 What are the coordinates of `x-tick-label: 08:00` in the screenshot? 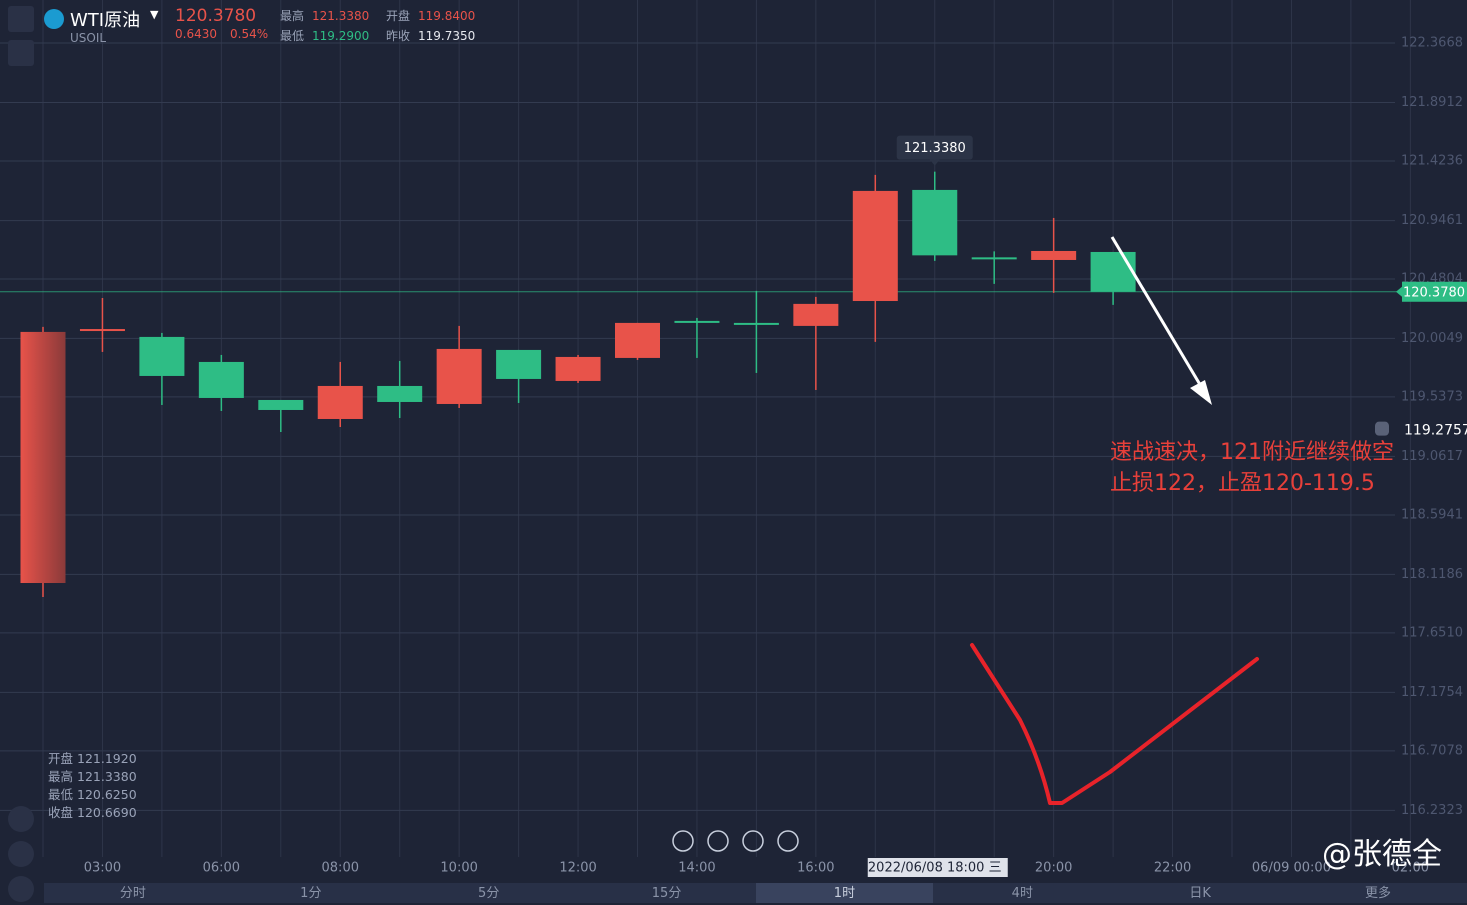 It's located at (340, 868).